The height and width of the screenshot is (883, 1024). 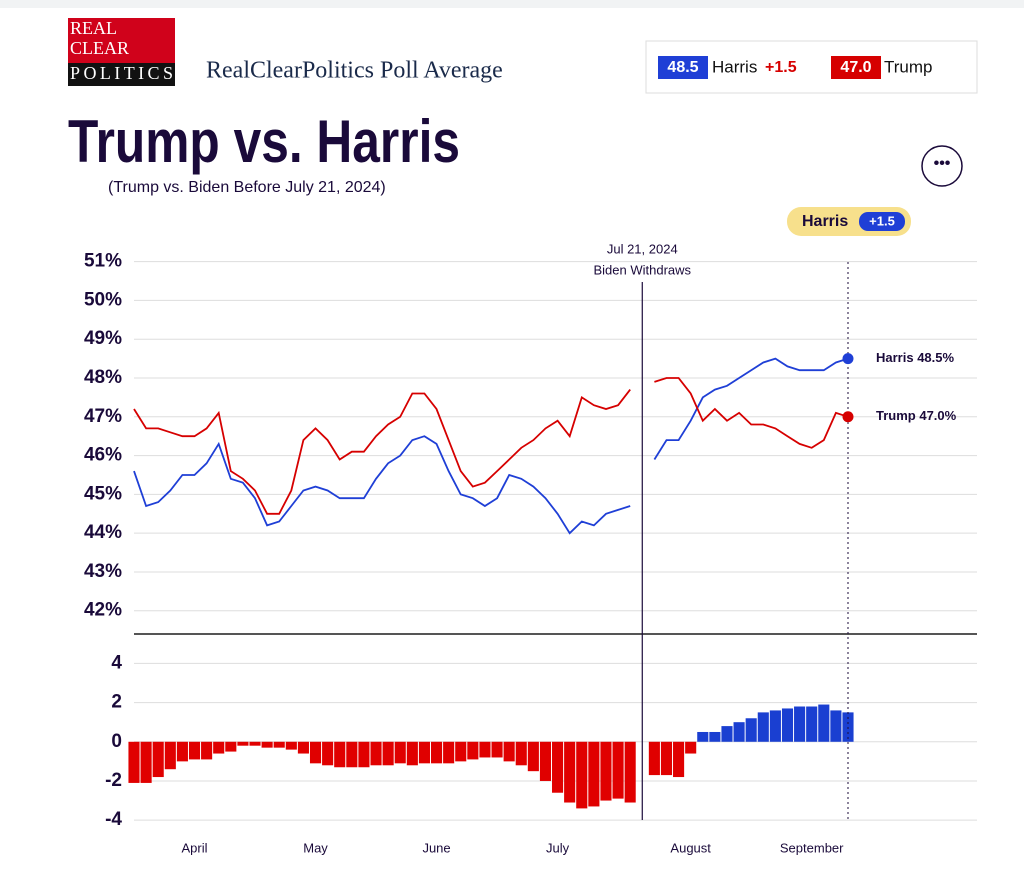 I want to click on logo-text: CLEAR, so click(x=99, y=48).